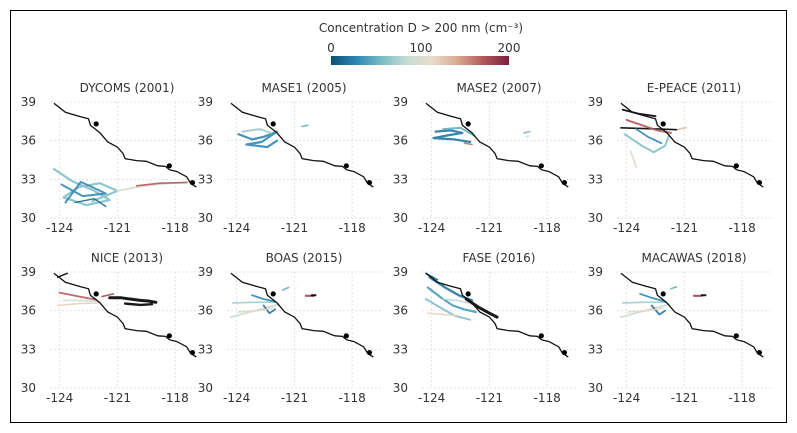 This screenshot has width=797, height=433. Describe the element at coordinates (693, 258) in the screenshot. I see `panel-title: MACAWAS (2018)` at that location.